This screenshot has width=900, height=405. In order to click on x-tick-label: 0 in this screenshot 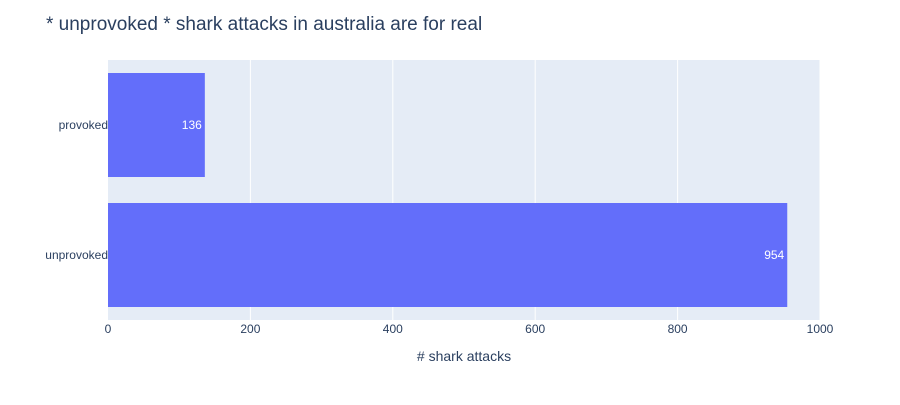, I will do `click(108, 329)`.